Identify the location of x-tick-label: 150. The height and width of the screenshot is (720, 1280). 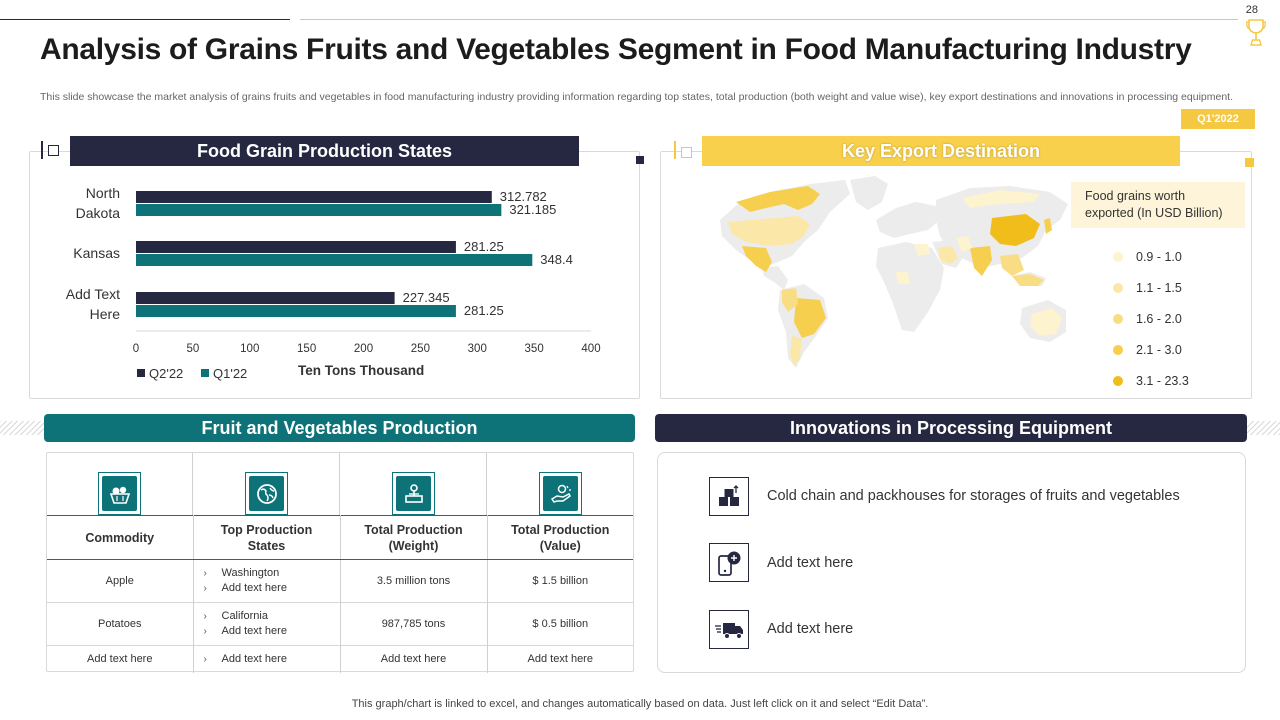
(306, 349).